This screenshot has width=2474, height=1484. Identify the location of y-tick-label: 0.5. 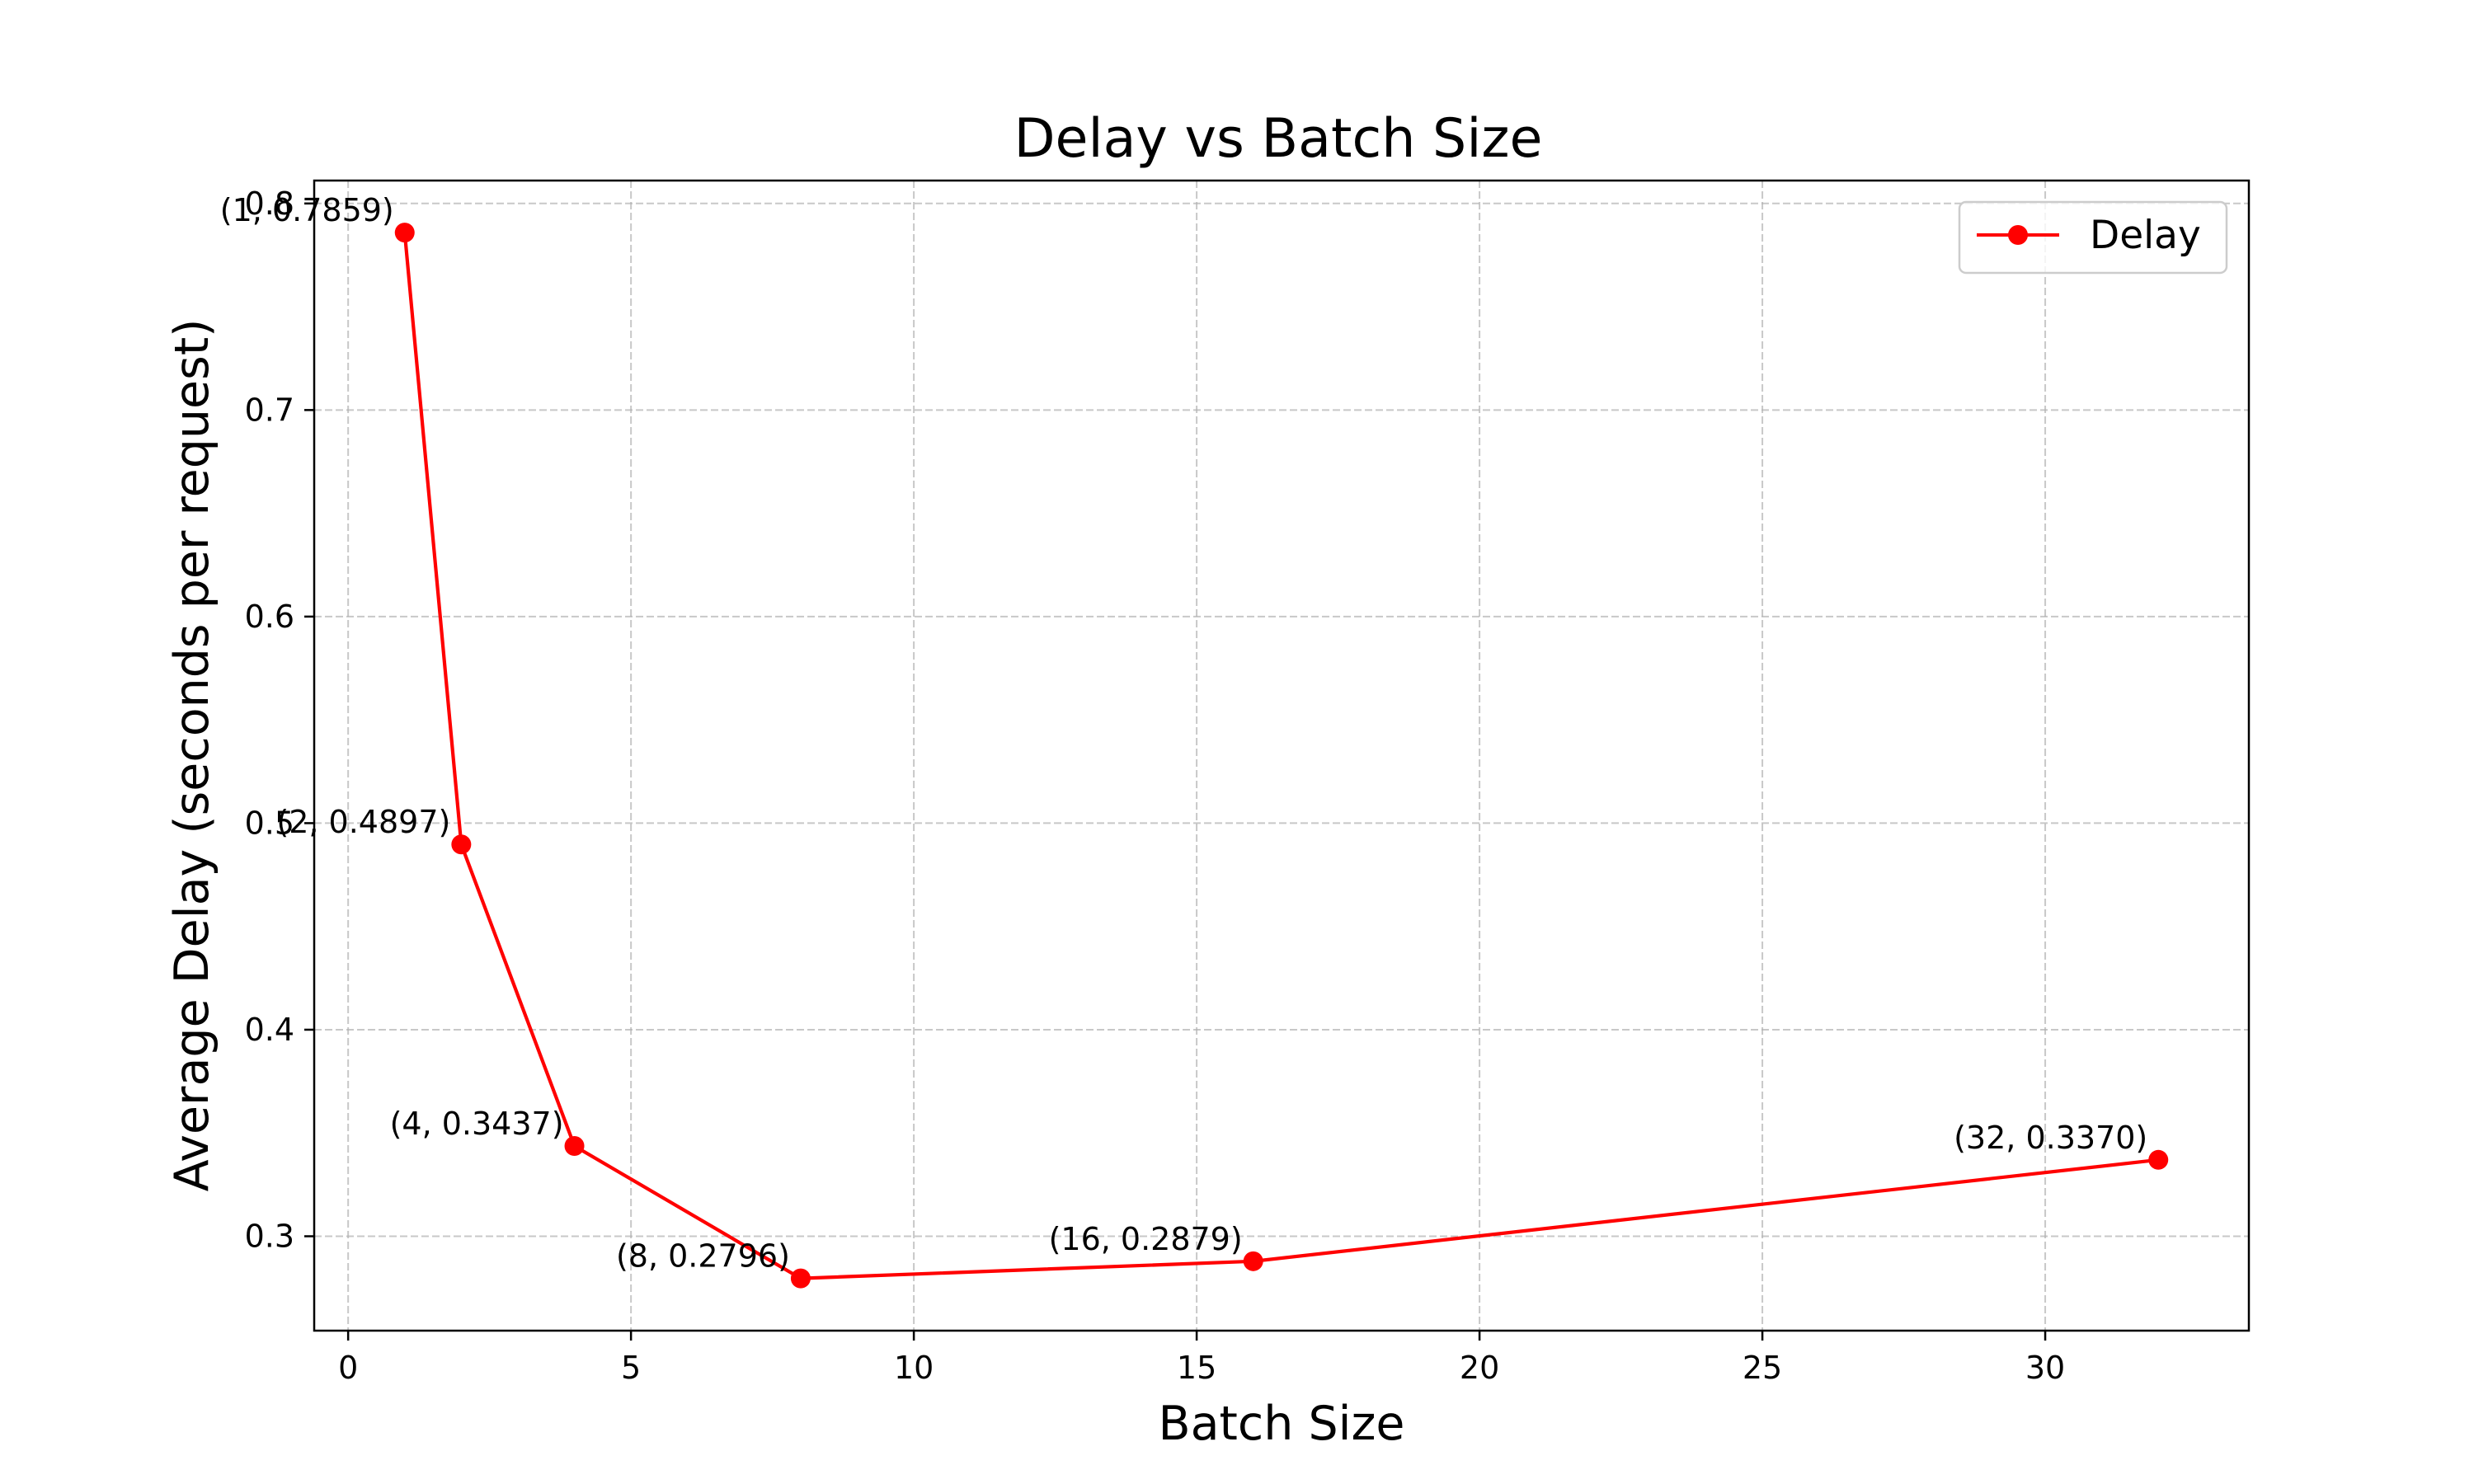
(269, 823).